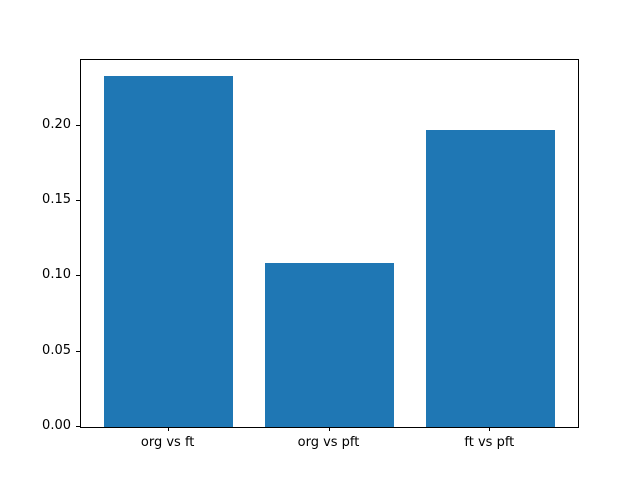 Image resolution: width=640 pixels, height=480 pixels. I want to click on y-tick-label: 0.05, so click(56, 350).